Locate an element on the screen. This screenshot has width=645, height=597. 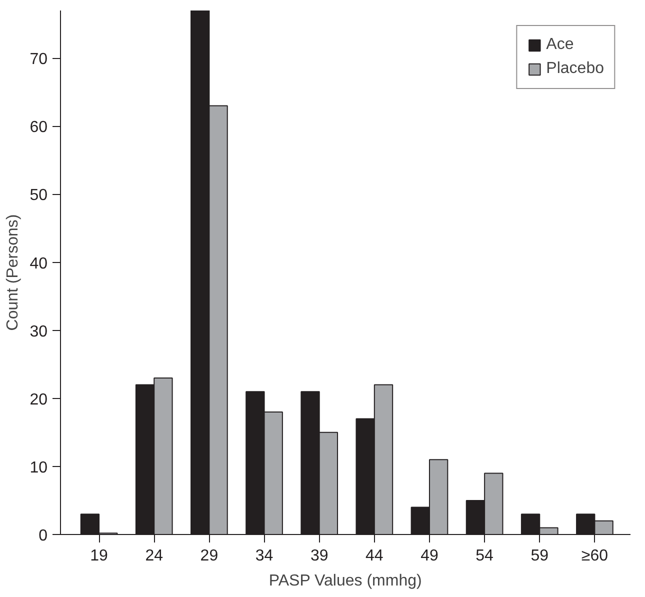
x-tick-label: 54 is located at coordinates (485, 556).